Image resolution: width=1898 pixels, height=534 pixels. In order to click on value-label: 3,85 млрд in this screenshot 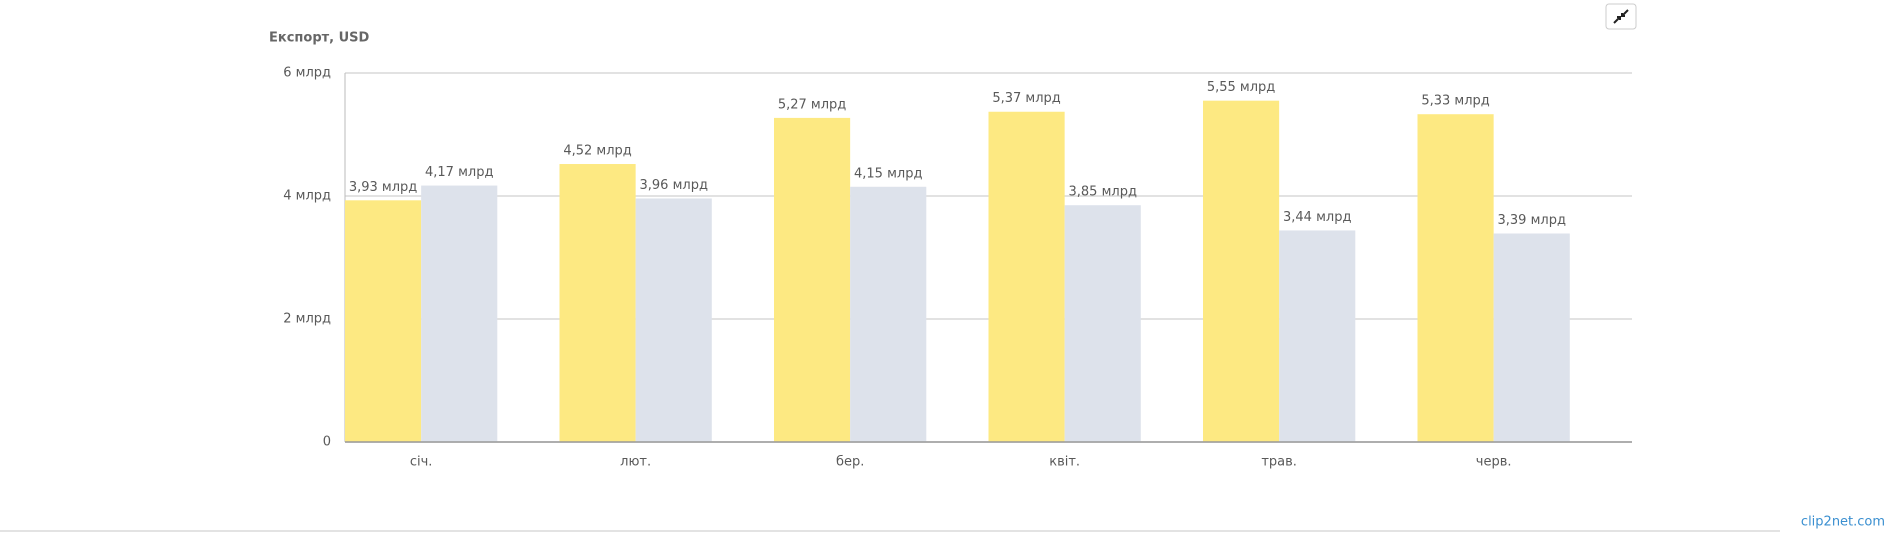, I will do `click(1103, 192)`.